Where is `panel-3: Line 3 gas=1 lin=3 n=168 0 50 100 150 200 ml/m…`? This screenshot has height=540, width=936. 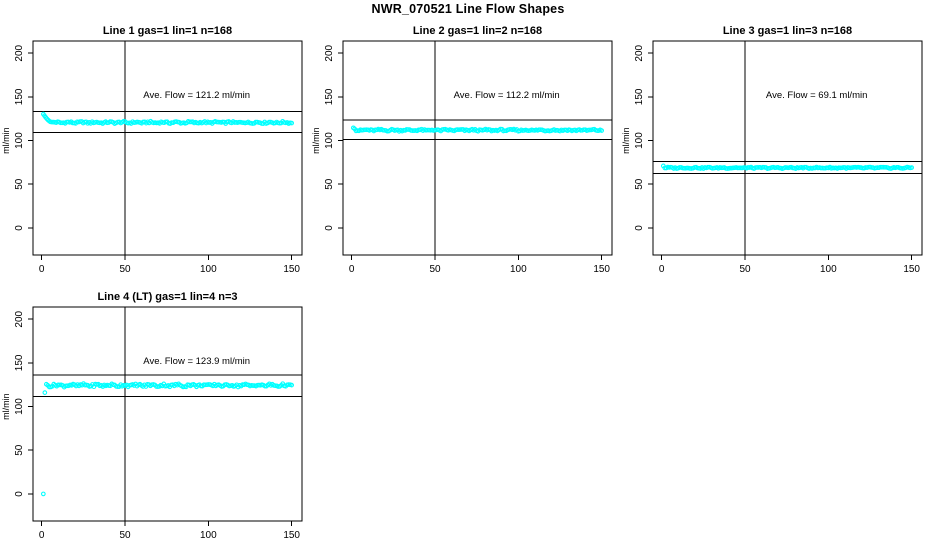
panel-3: Line 3 gas=1 lin=3 n=168 0 50 100 150 200 ml/m… is located at coordinates (772, 150).